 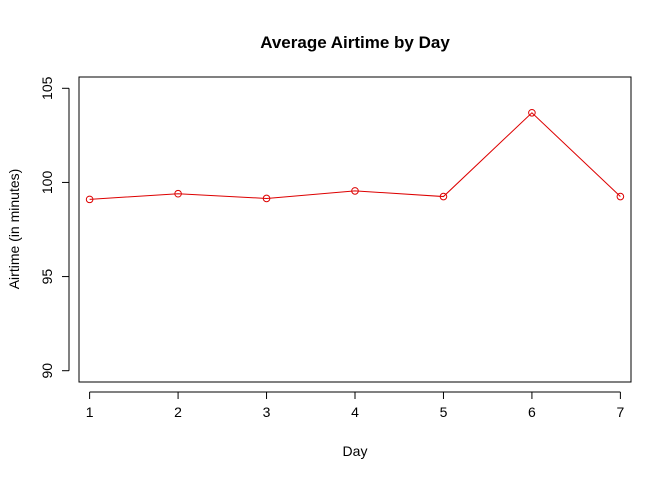 I want to click on x-axis-label: Day, so click(x=355, y=451).